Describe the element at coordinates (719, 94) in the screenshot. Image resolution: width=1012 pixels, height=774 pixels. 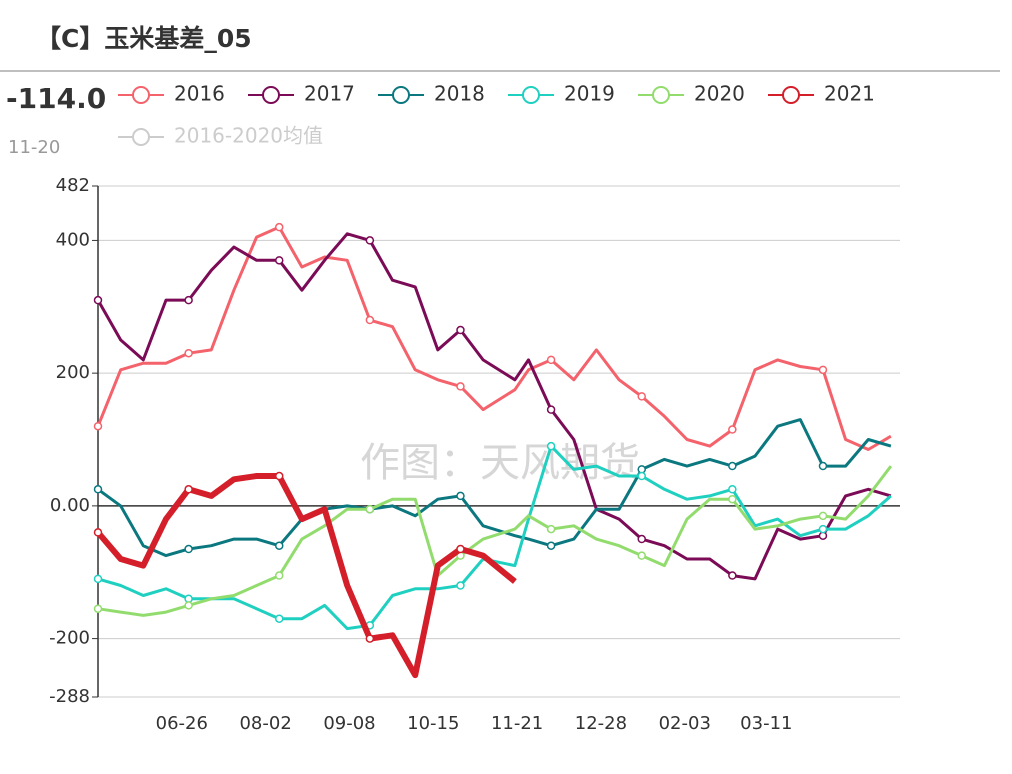
I see `legend-label: 2020` at that location.